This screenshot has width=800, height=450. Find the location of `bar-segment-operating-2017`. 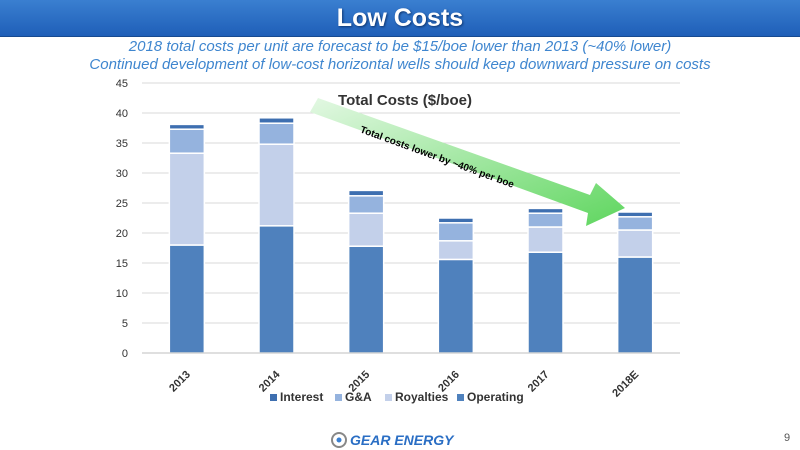

bar-segment-operating-2017 is located at coordinates (545, 302).